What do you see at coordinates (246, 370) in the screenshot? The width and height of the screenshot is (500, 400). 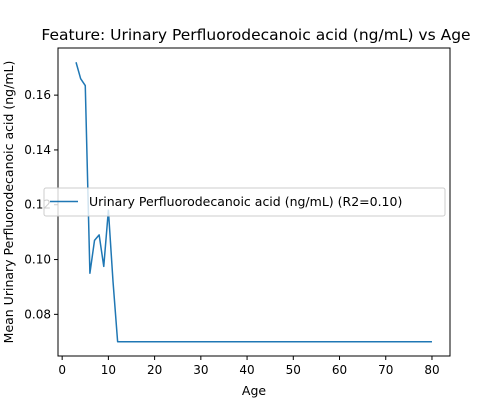 I see `x-tick-label: 40` at bounding box center [246, 370].